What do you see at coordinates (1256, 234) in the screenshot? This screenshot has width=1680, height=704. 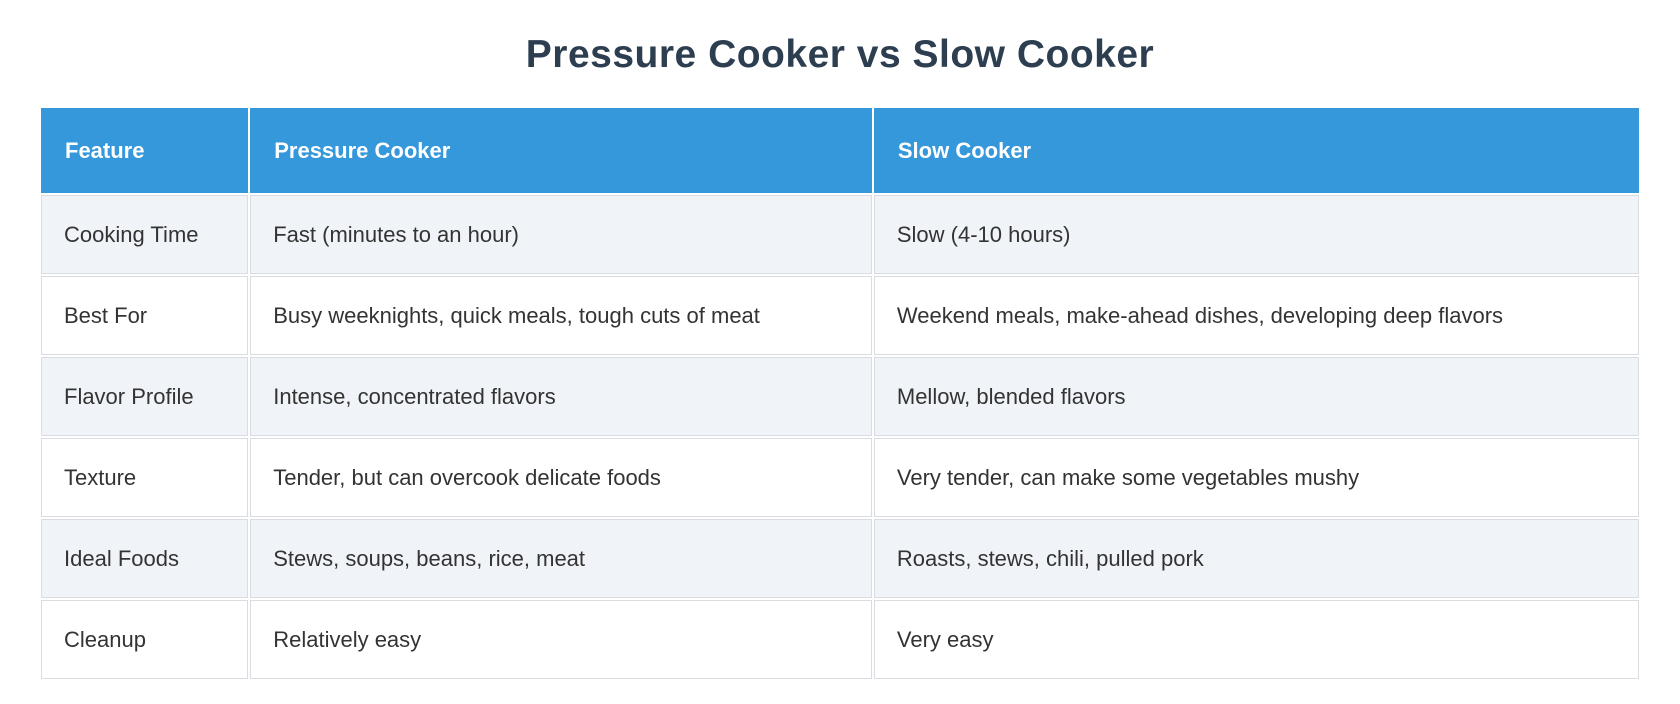 I see `slow-cooker-cell: Slow (4-10 hours)` at bounding box center [1256, 234].